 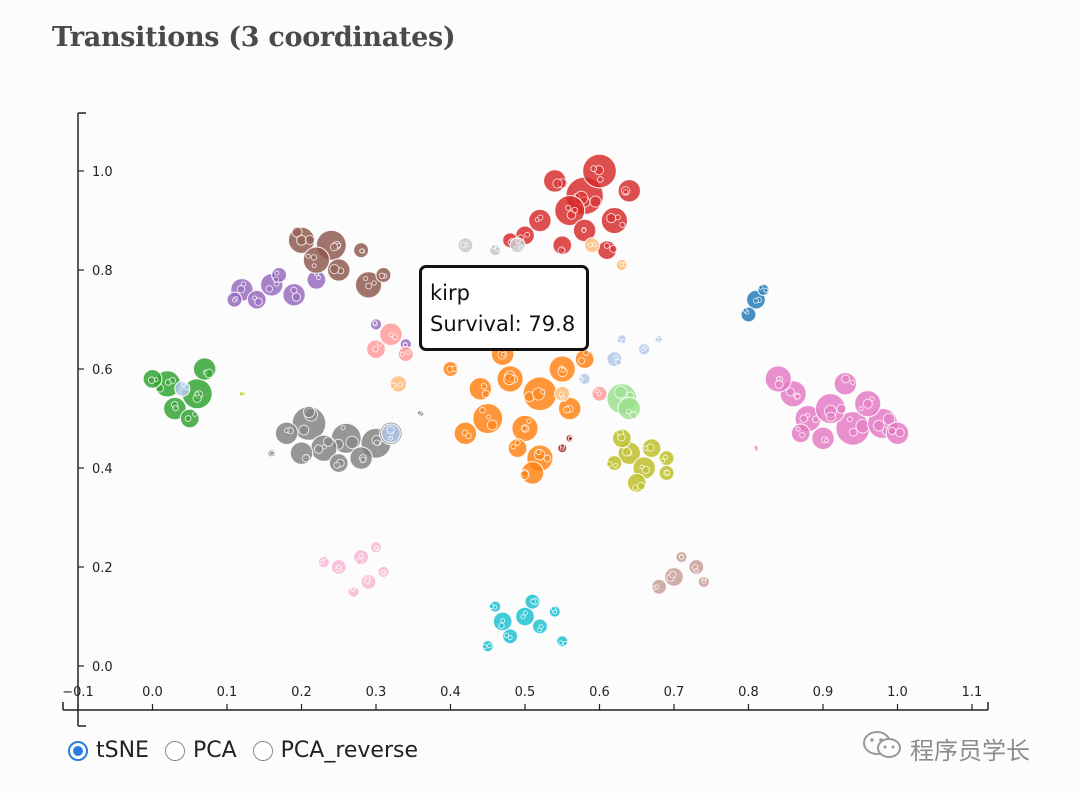 I want to click on wechat-icon, so click(x=882, y=748).